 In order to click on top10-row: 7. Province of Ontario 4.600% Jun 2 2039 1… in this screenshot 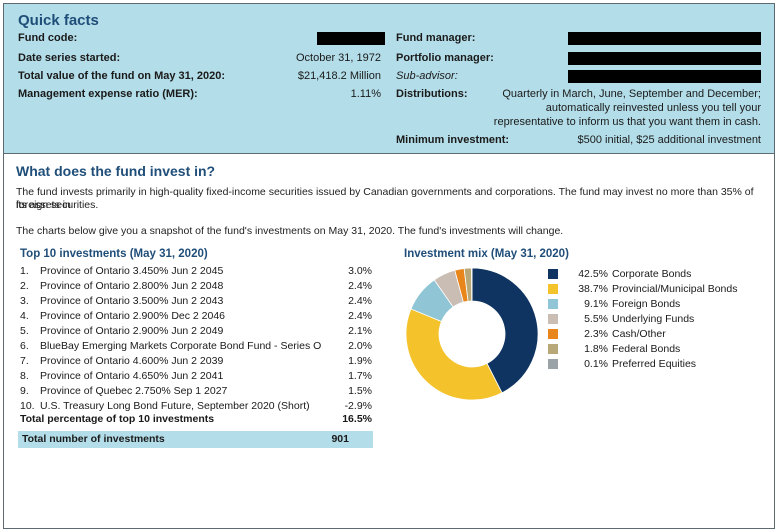, I will do `click(197, 361)`.